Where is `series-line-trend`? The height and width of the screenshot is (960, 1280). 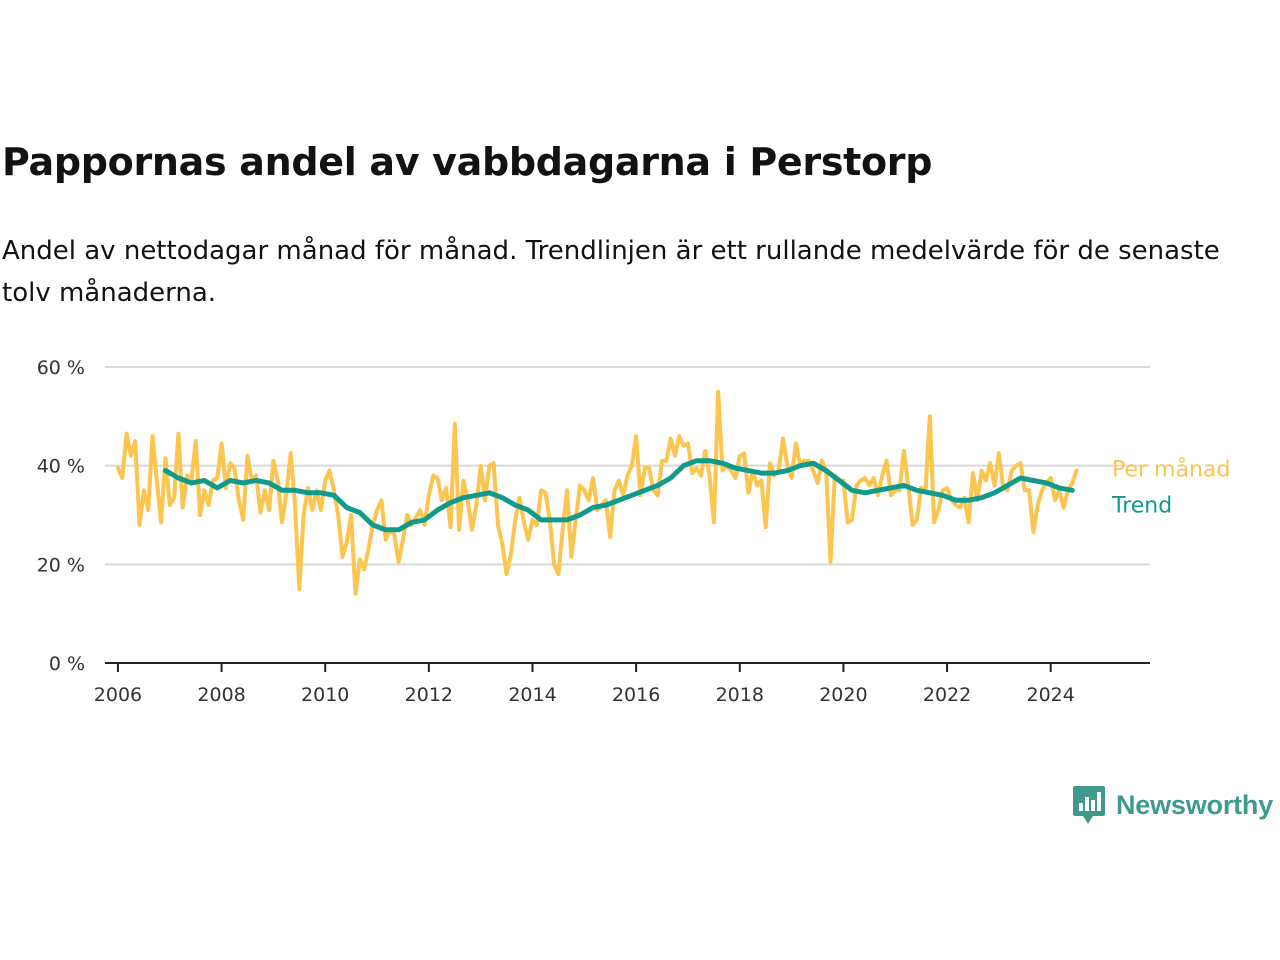
series-line-trend is located at coordinates (619, 495).